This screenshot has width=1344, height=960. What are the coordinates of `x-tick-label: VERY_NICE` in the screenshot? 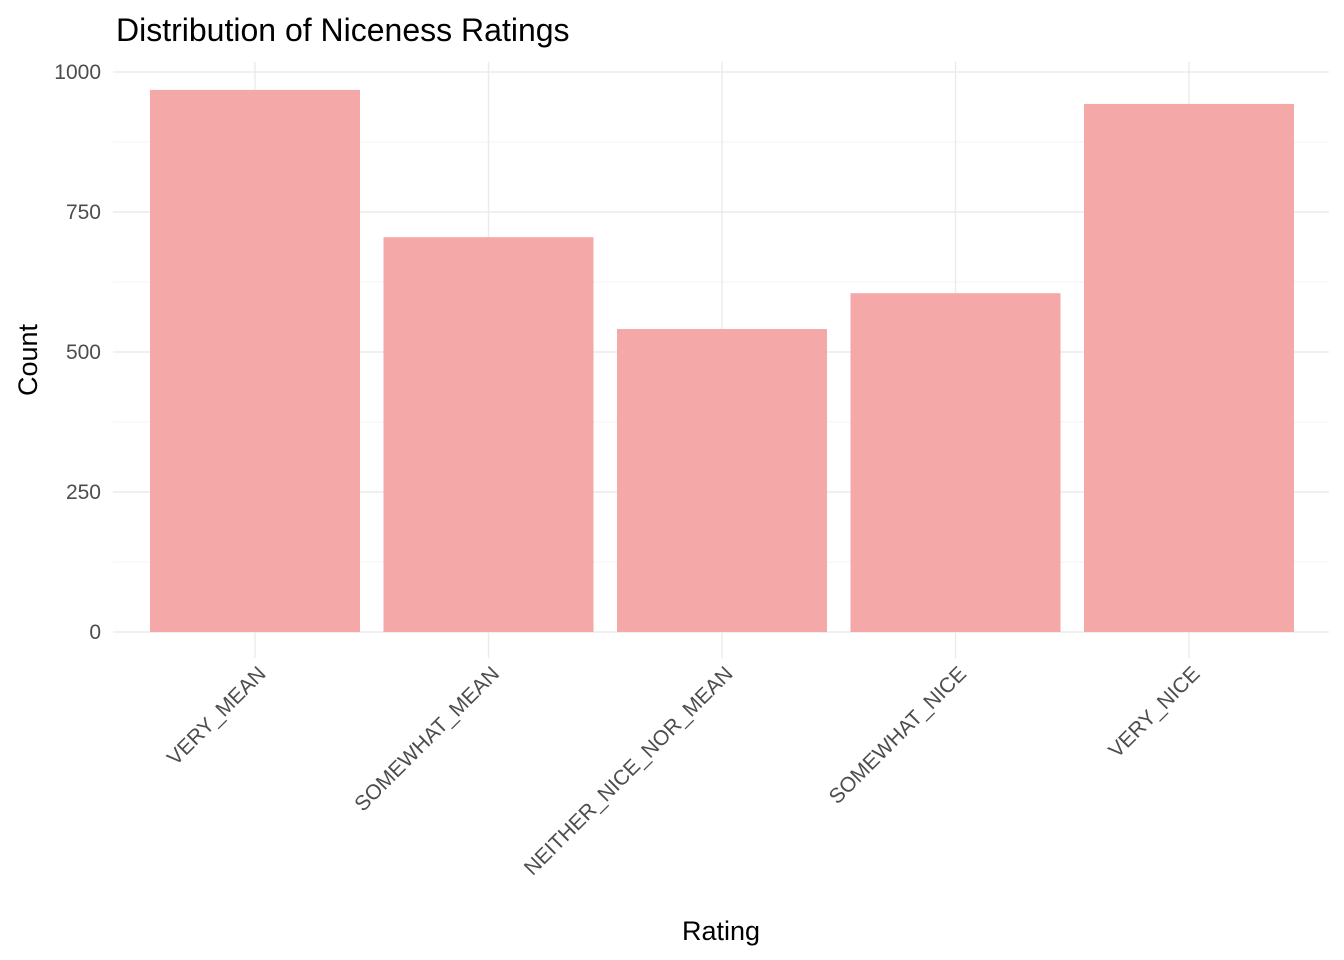 It's located at (1154, 712).